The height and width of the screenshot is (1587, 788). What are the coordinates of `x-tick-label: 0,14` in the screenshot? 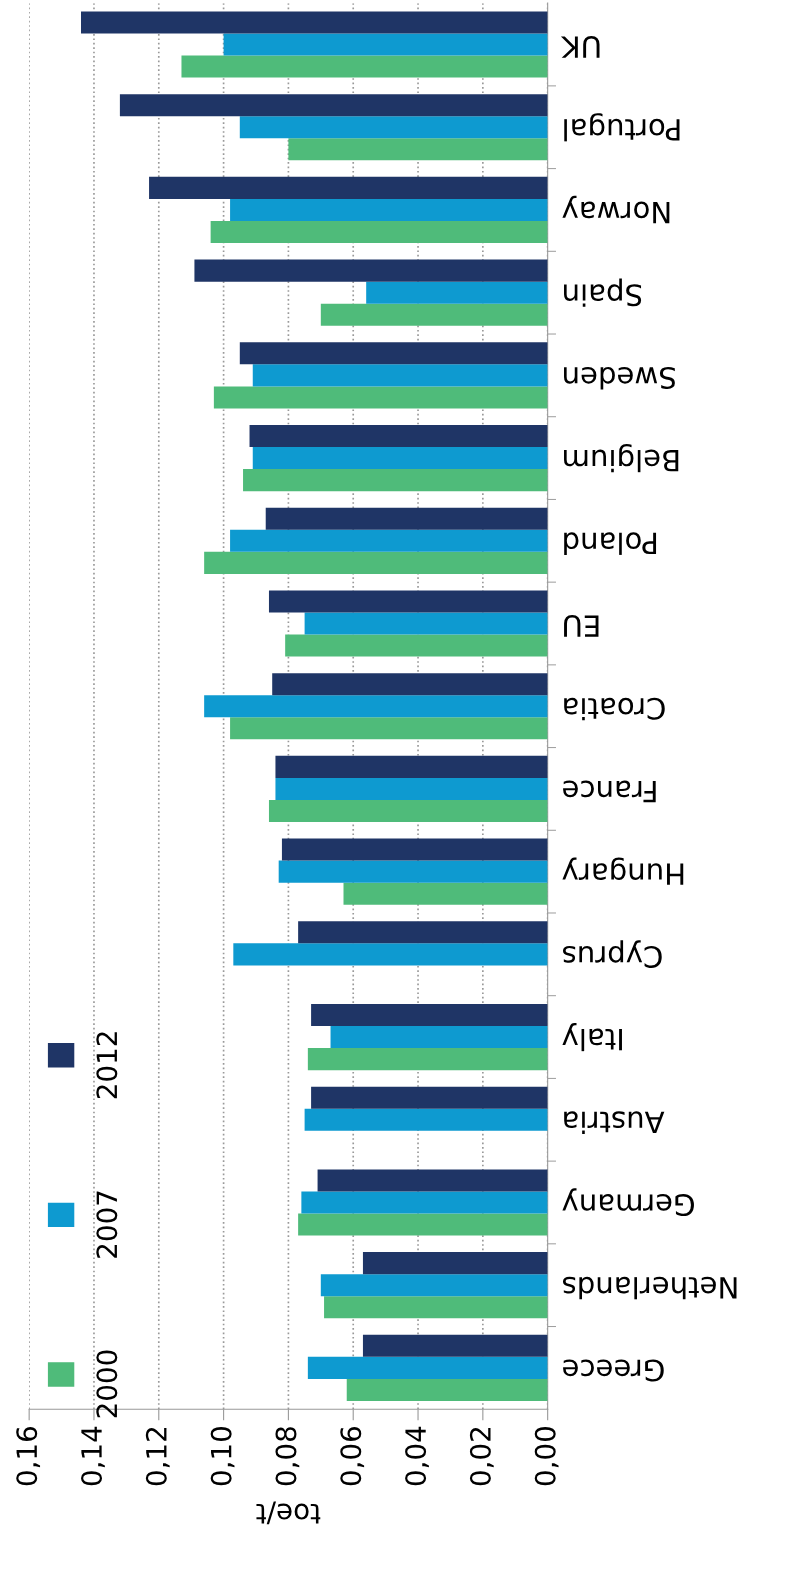 It's located at (93, 1456).